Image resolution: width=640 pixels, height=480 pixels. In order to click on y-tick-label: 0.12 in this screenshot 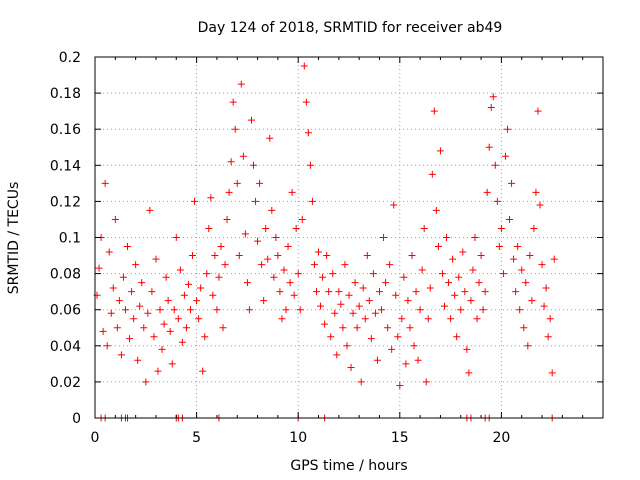, I will do `click(65, 202)`.